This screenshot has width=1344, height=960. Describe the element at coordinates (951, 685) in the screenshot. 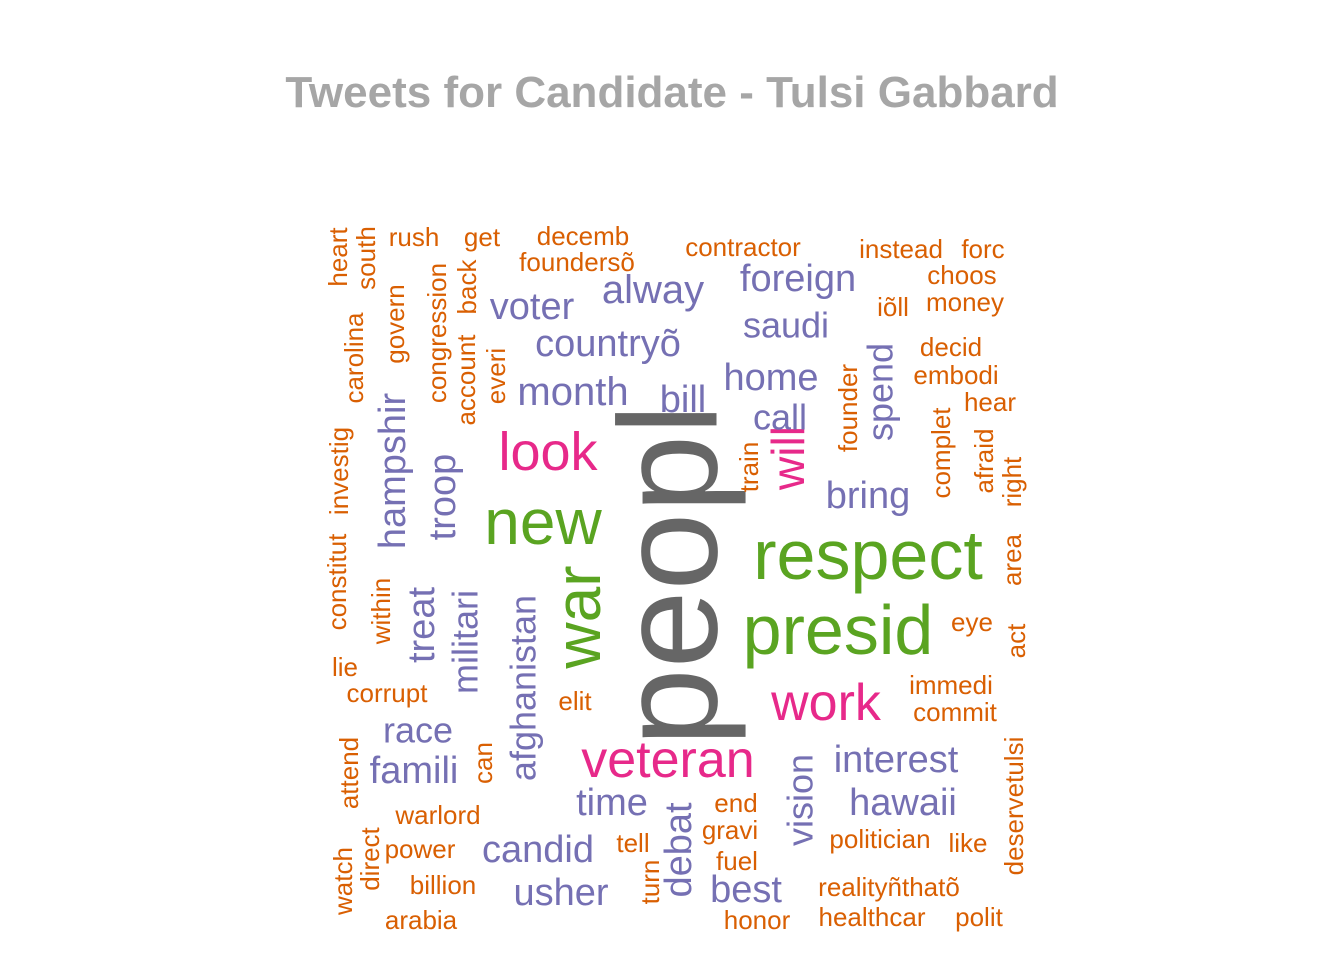

I see `cloud-word: immedi` at that location.